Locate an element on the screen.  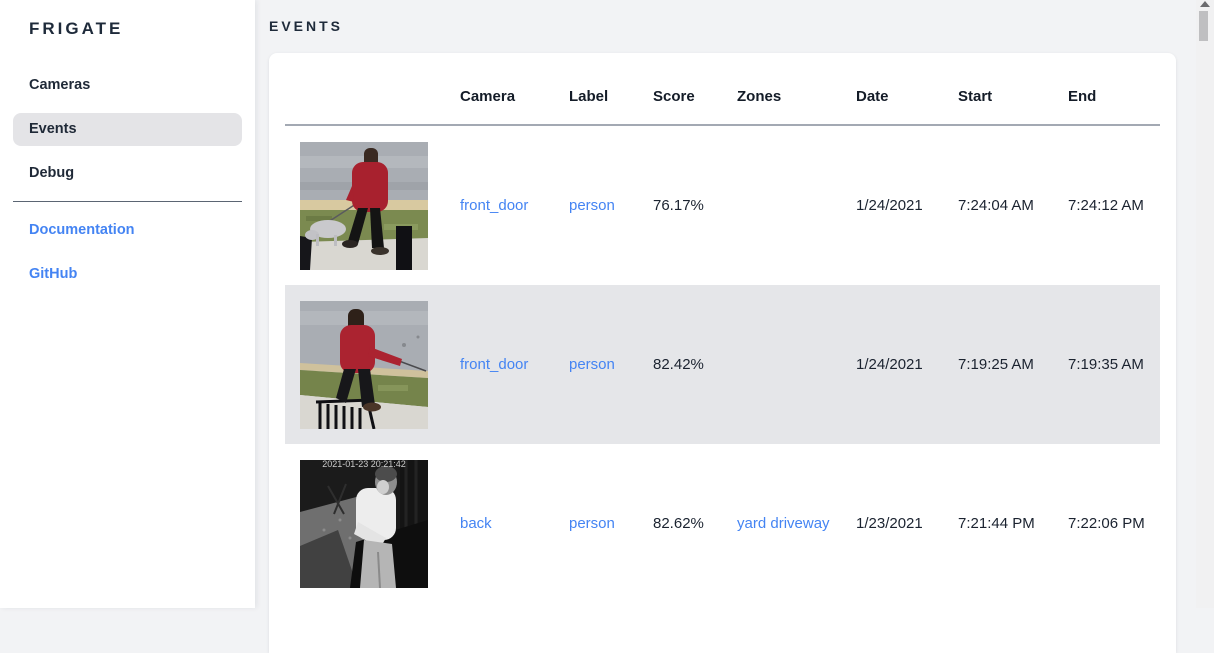
column-header-start: Start is located at coordinates (998, 106).